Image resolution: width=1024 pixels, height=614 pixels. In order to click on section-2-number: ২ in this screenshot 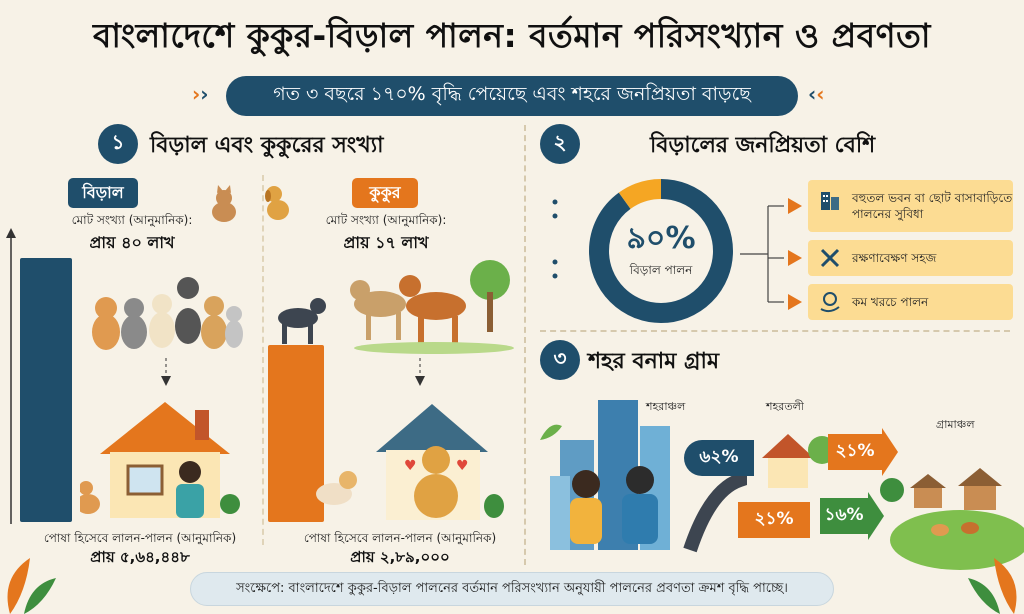, I will do `click(560, 144)`.